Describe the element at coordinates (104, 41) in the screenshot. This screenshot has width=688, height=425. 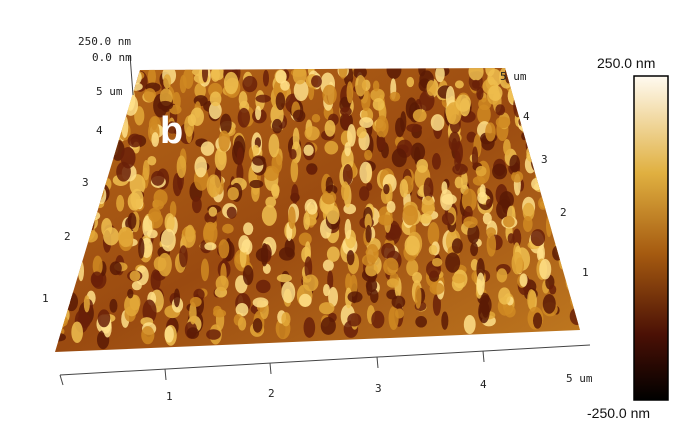
I see `z-label: 250.0 nm` at that location.